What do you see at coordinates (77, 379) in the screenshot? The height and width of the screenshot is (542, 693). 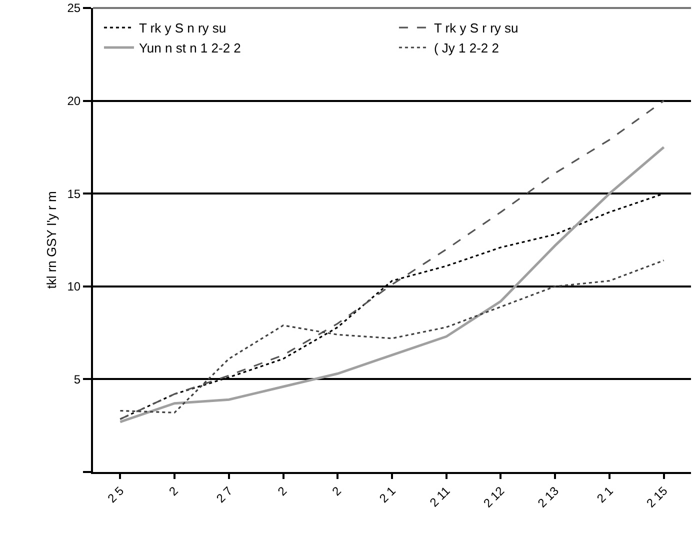 I see `y-tick-label: 5` at bounding box center [77, 379].